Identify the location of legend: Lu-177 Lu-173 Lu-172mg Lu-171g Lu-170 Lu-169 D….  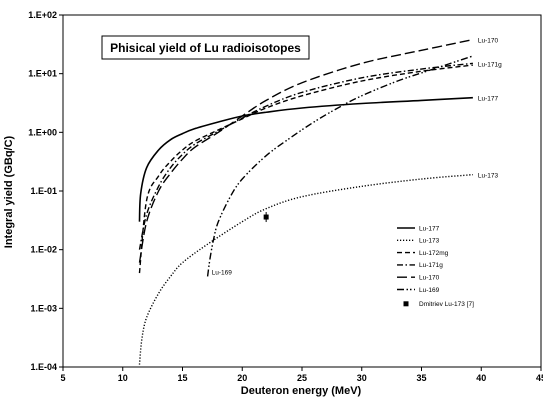
(435, 266).